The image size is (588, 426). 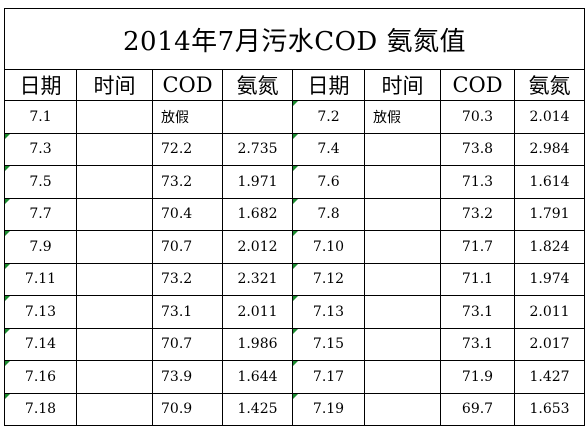 I want to click on header-cod-2: COD, so click(x=477, y=85).